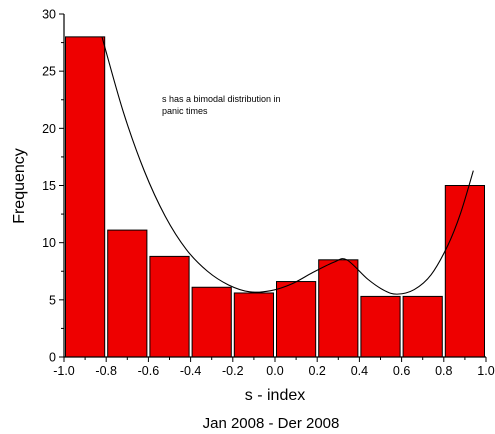 The image size is (495, 434). Describe the element at coordinates (106, 371) in the screenshot. I see `x-tick-label-1: -0.8` at that location.